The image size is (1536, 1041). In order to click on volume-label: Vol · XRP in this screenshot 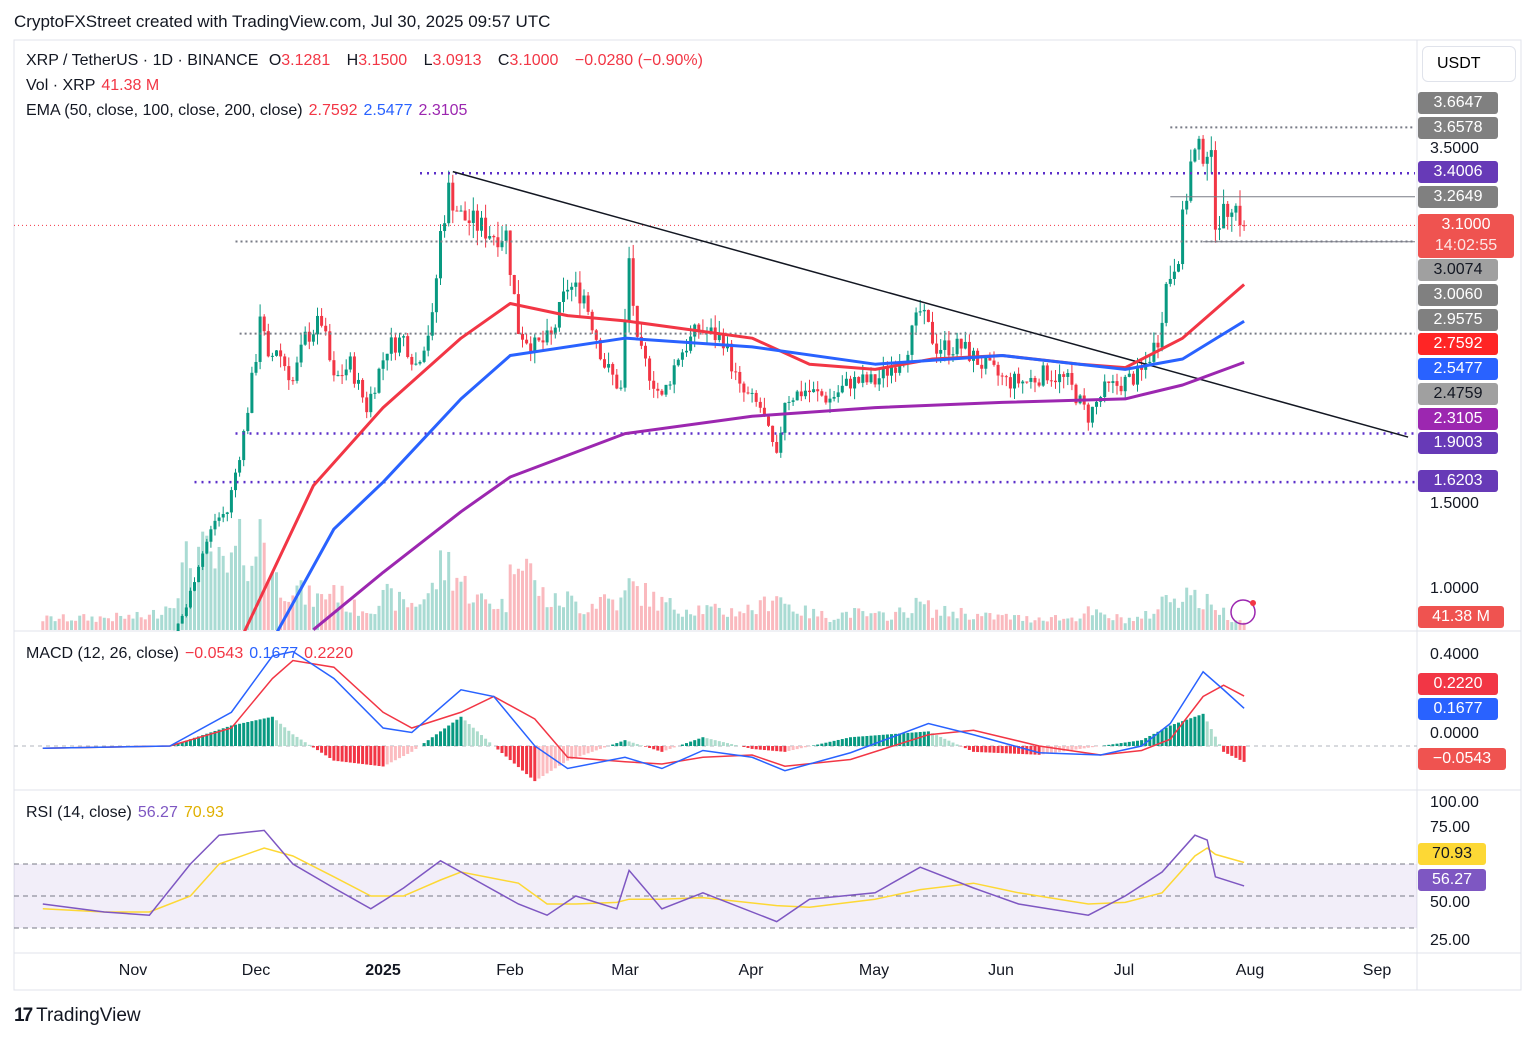, I will do `click(61, 85)`.